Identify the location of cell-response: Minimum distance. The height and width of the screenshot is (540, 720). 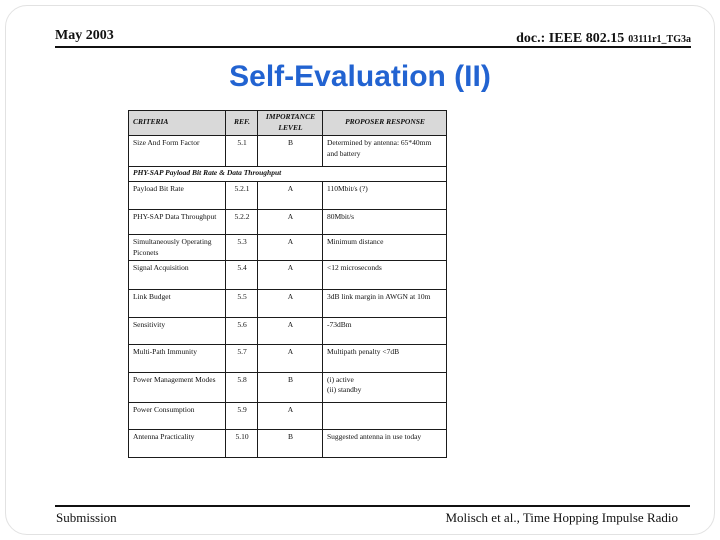
(384, 247).